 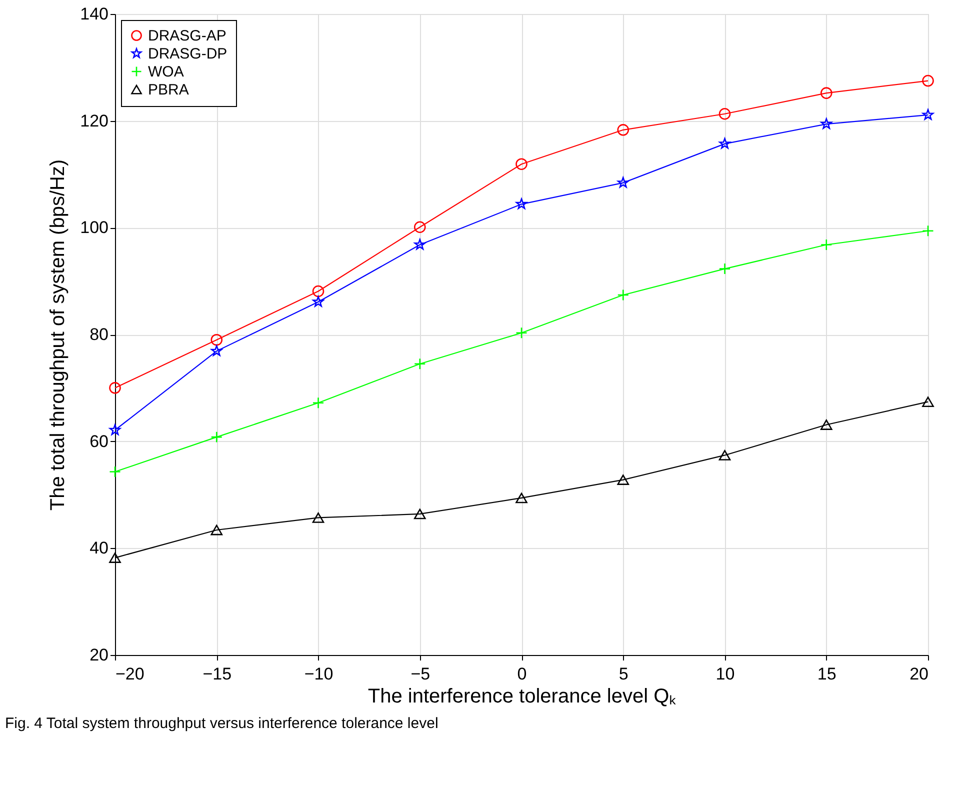 I want to click on legend-label: WOA, so click(x=166, y=72).